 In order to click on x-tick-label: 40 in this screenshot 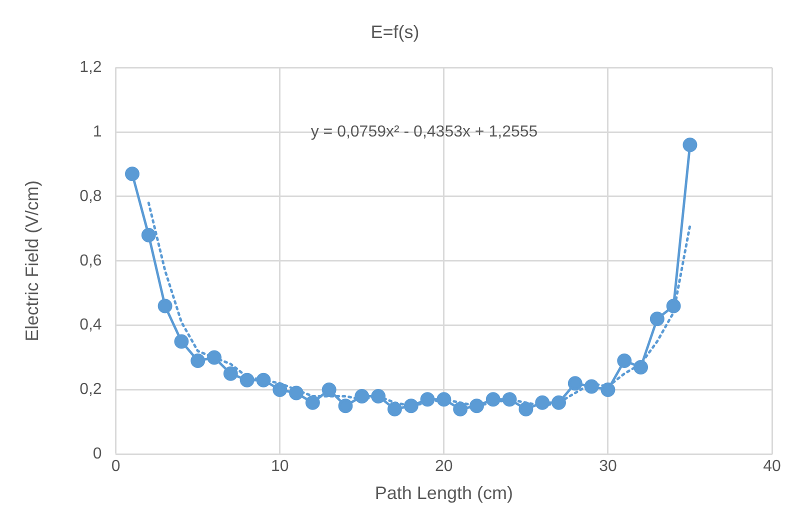, I will do `click(772, 467)`.